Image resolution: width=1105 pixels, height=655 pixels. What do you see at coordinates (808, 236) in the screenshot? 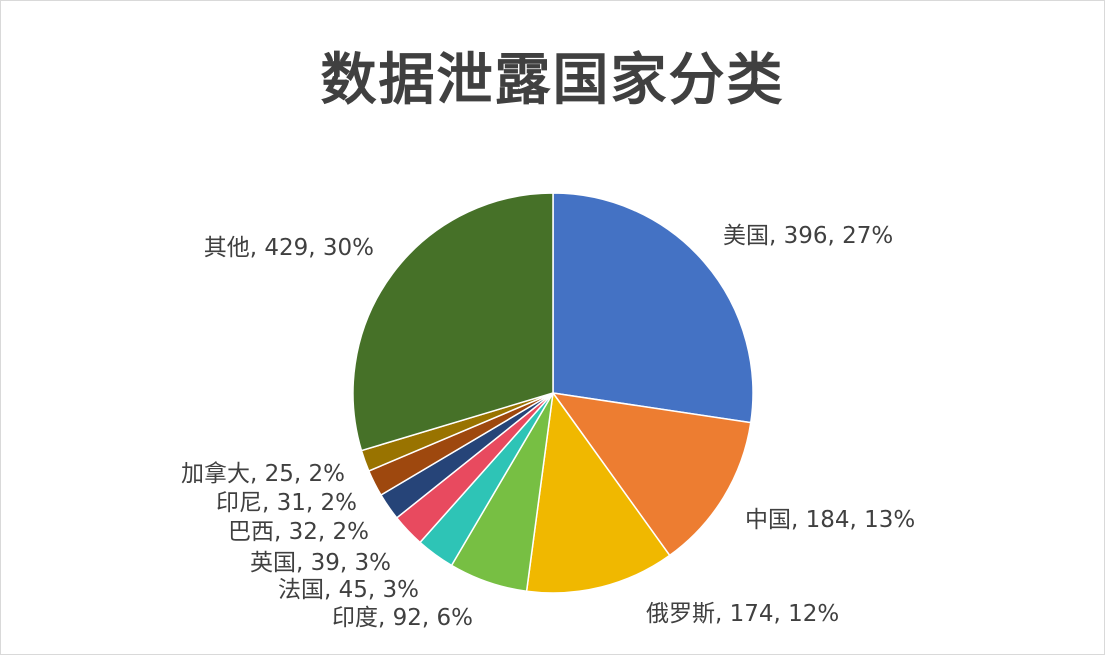
I see `slice-data-label: 美国, 396, 27%` at bounding box center [808, 236].